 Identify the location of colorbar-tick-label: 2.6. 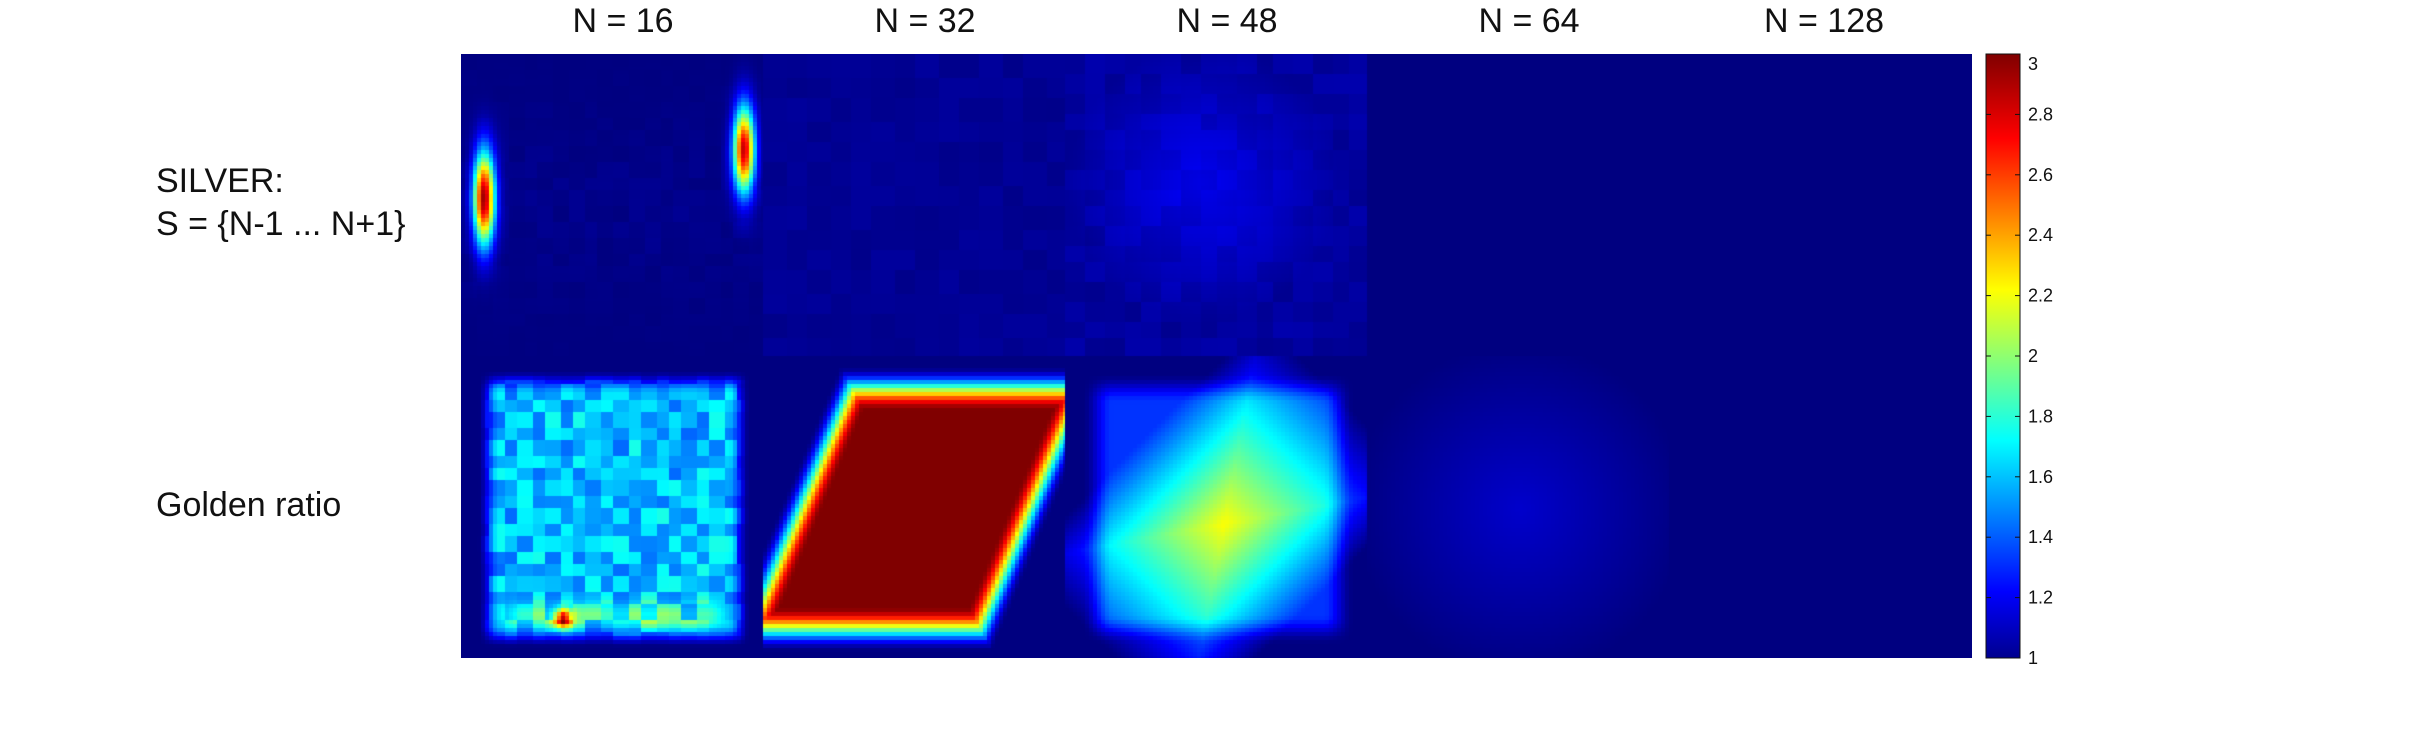
(2040, 175).